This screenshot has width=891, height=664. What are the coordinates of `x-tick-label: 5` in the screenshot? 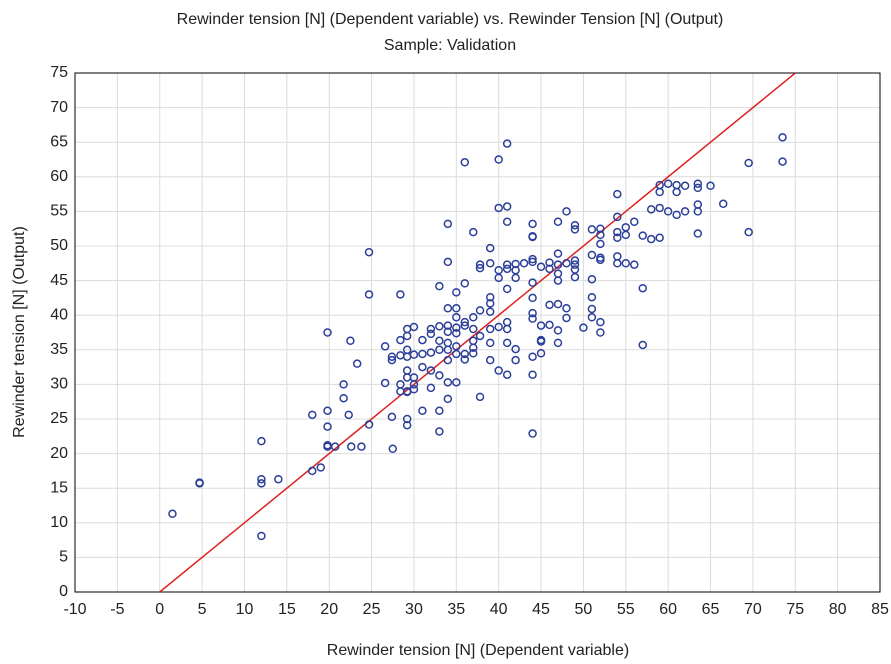 It's located at (202, 609).